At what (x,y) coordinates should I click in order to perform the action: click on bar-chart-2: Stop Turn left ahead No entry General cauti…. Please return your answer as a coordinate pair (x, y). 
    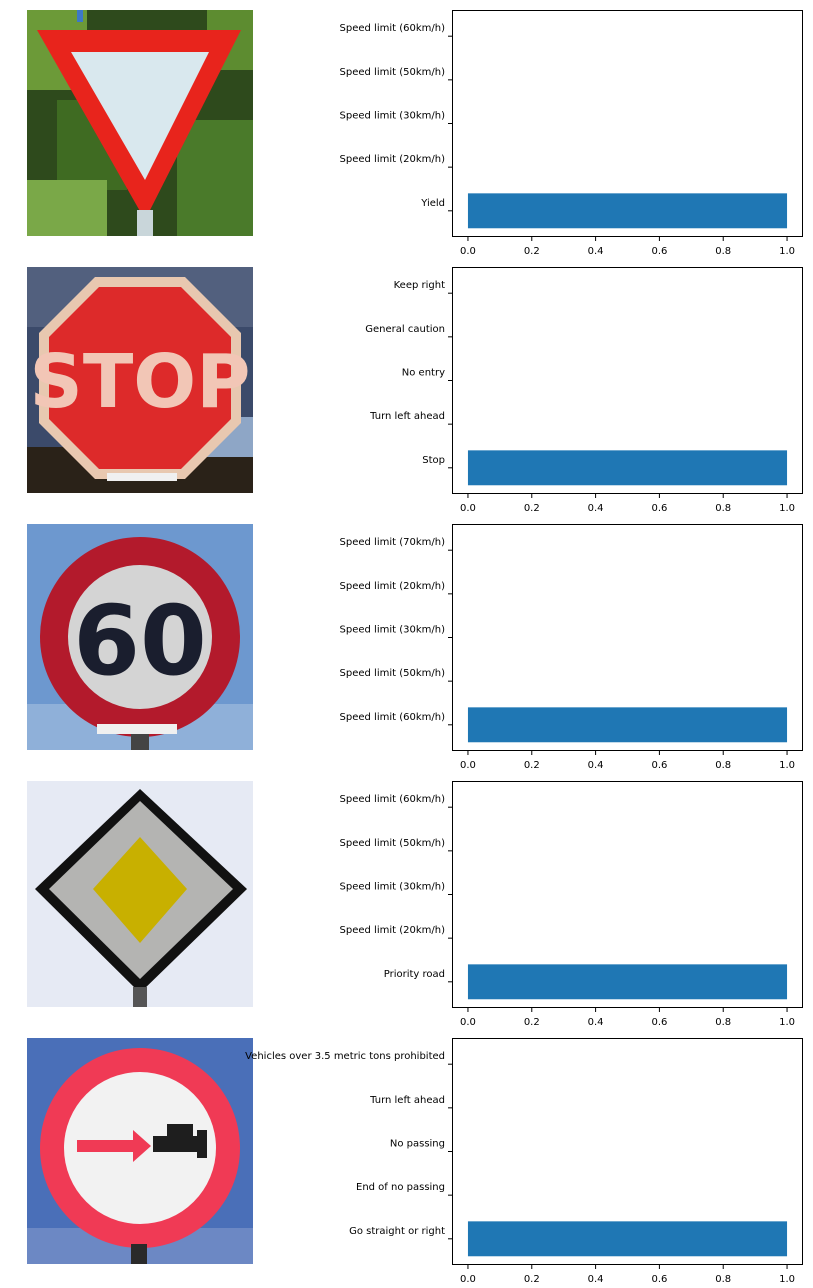
    Looking at the image, I should click on (584, 390).